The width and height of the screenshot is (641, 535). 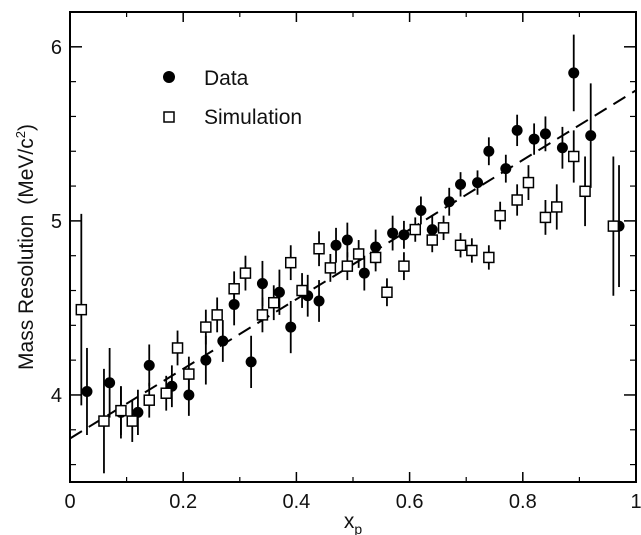 What do you see at coordinates (169, 77) in the screenshot?
I see `legend-marker-data` at bounding box center [169, 77].